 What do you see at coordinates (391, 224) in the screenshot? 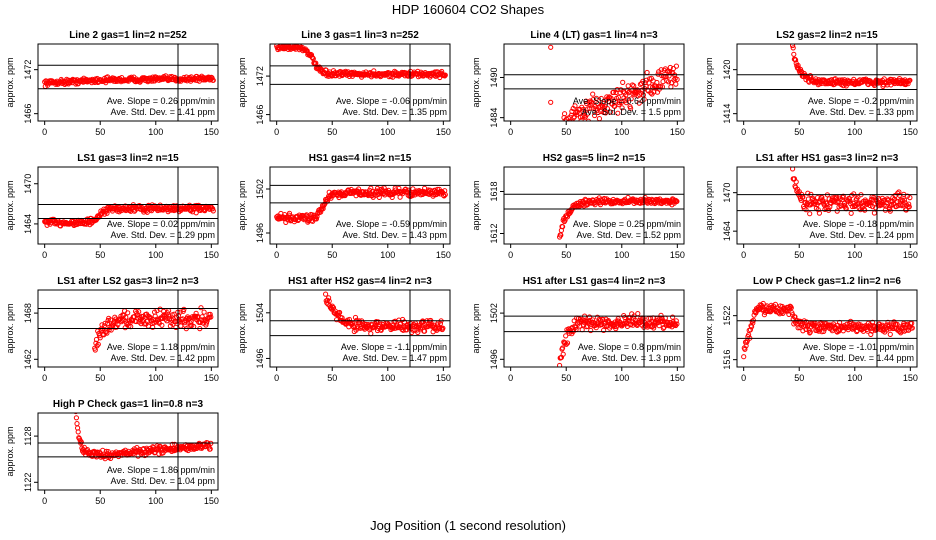
I see `slope-stat: Ave. Slope = -0.59 ppm/min` at bounding box center [391, 224].